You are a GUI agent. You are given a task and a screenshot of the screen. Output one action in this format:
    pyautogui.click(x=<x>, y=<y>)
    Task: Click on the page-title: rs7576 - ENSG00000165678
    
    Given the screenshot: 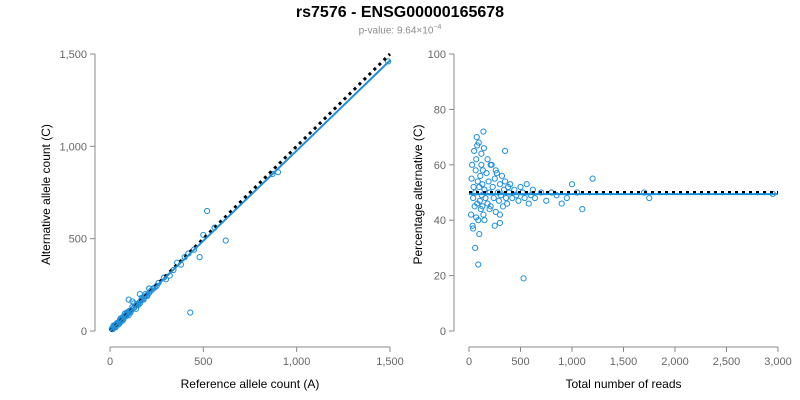 What is the action you would take?
    pyautogui.click(x=400, y=12)
    